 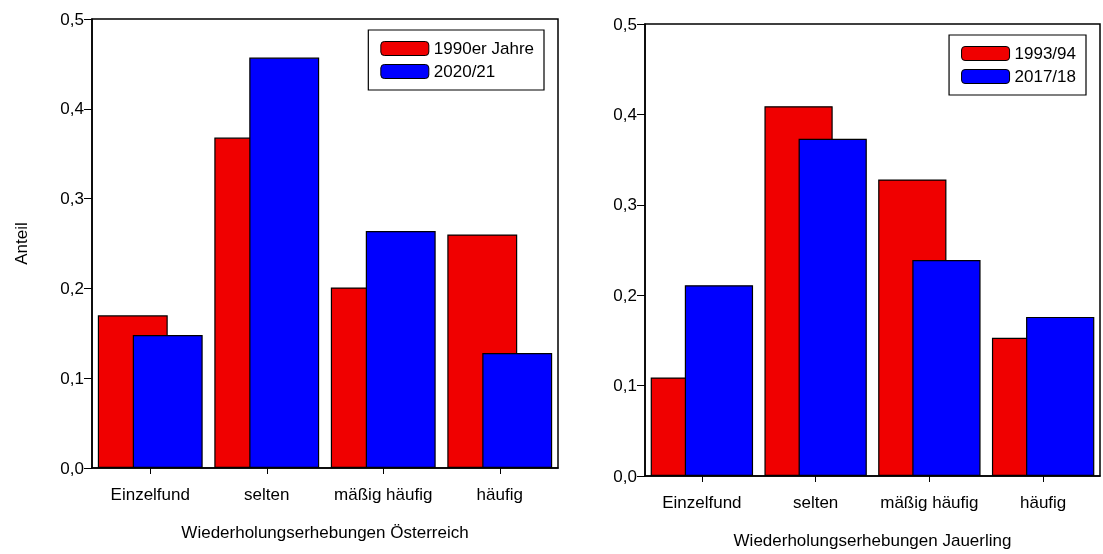 What do you see at coordinates (325, 532) in the screenshot?
I see `x-axis-title: Wiederholungserhebungen Österreich` at bounding box center [325, 532].